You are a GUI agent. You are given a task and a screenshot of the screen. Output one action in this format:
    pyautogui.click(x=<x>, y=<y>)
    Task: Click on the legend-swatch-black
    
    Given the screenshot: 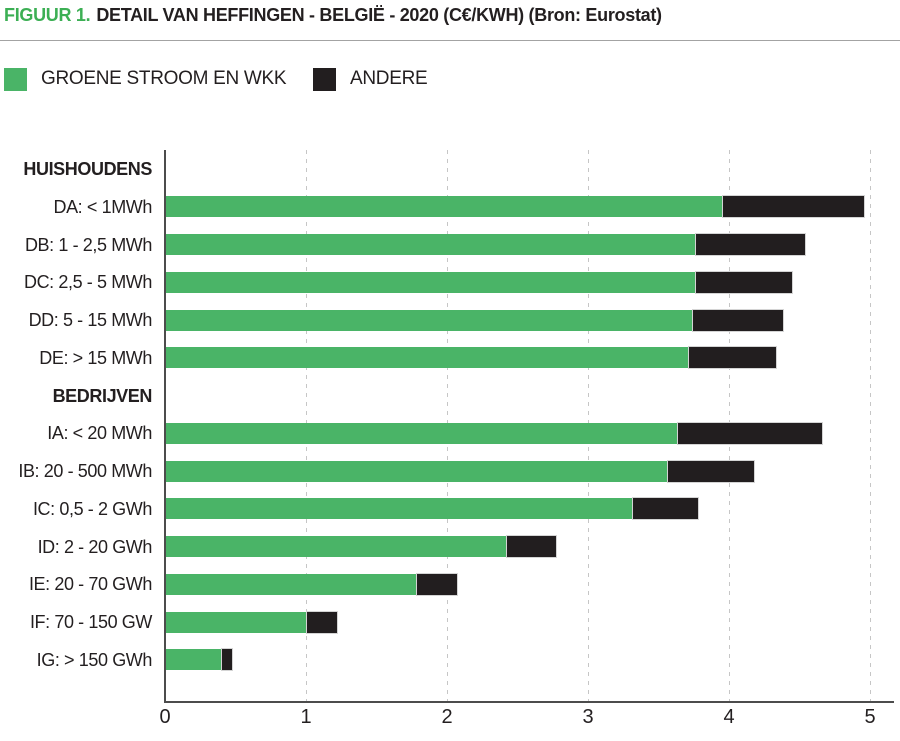 What is the action you would take?
    pyautogui.click(x=324, y=79)
    